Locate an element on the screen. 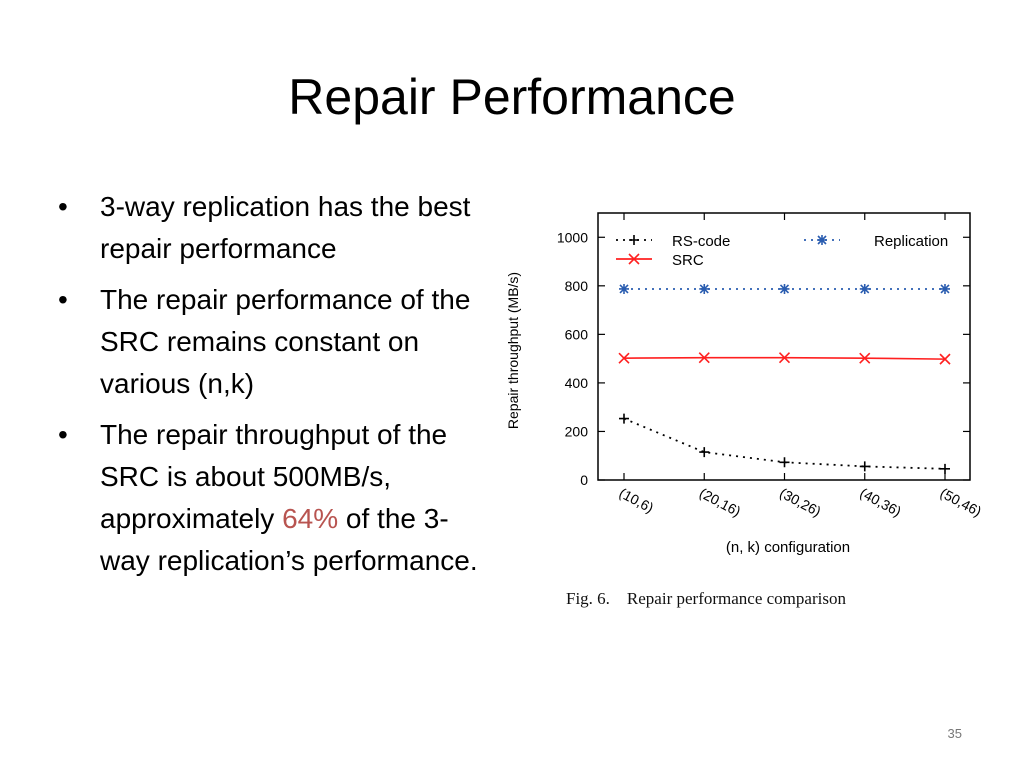  y-tick-label: 0 is located at coordinates (584, 480).